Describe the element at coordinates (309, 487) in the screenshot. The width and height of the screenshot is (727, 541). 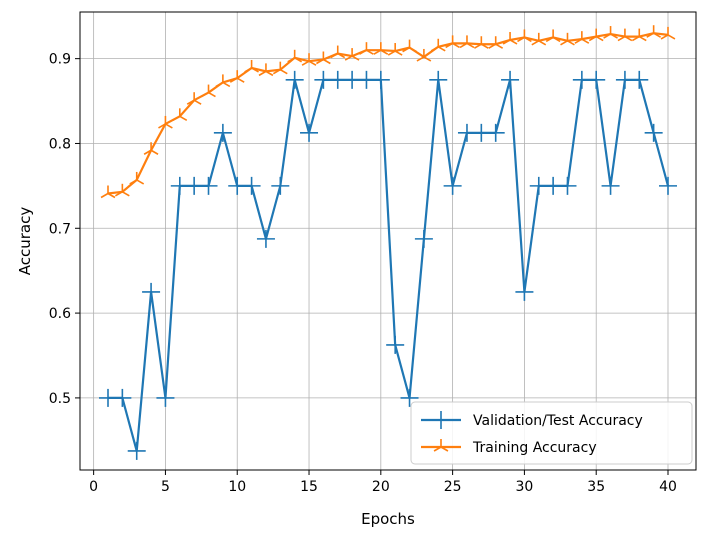
I see `x-tick-label: 15` at that location.